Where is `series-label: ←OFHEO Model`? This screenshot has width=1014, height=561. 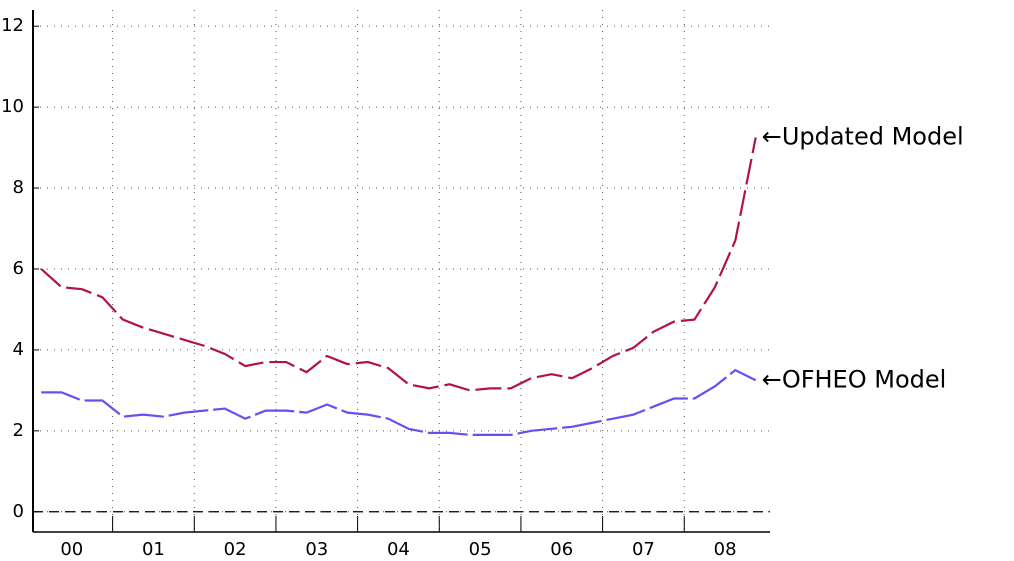
series-label: ←OFHEO Model is located at coordinates (854, 379).